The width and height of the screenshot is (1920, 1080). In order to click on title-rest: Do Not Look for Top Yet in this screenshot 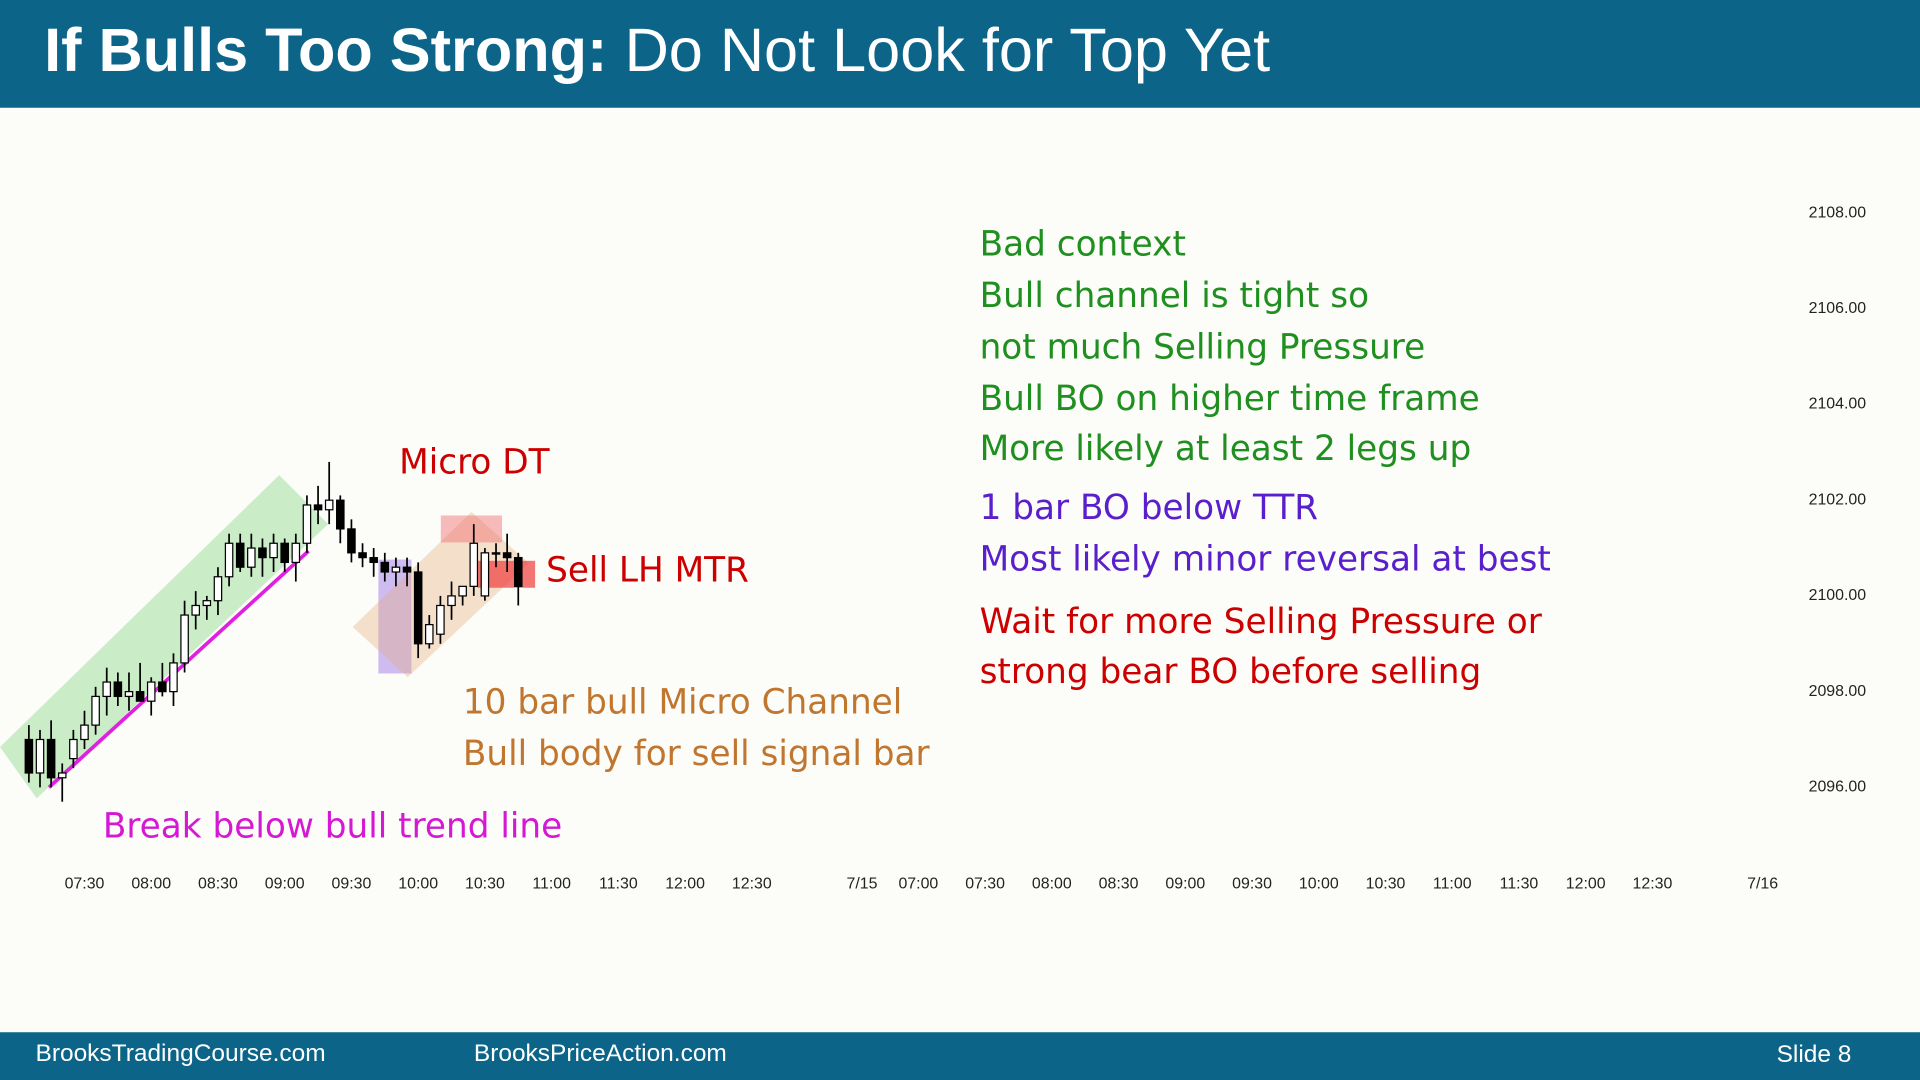, I will do `click(948, 50)`.